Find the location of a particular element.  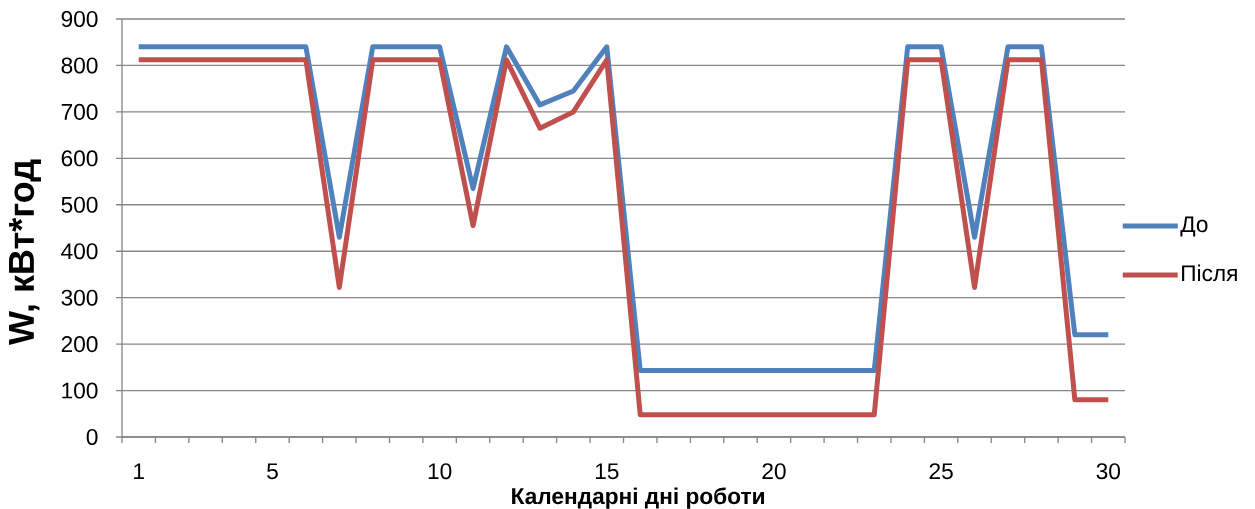

x-tick-label: 30 is located at coordinates (1108, 471).